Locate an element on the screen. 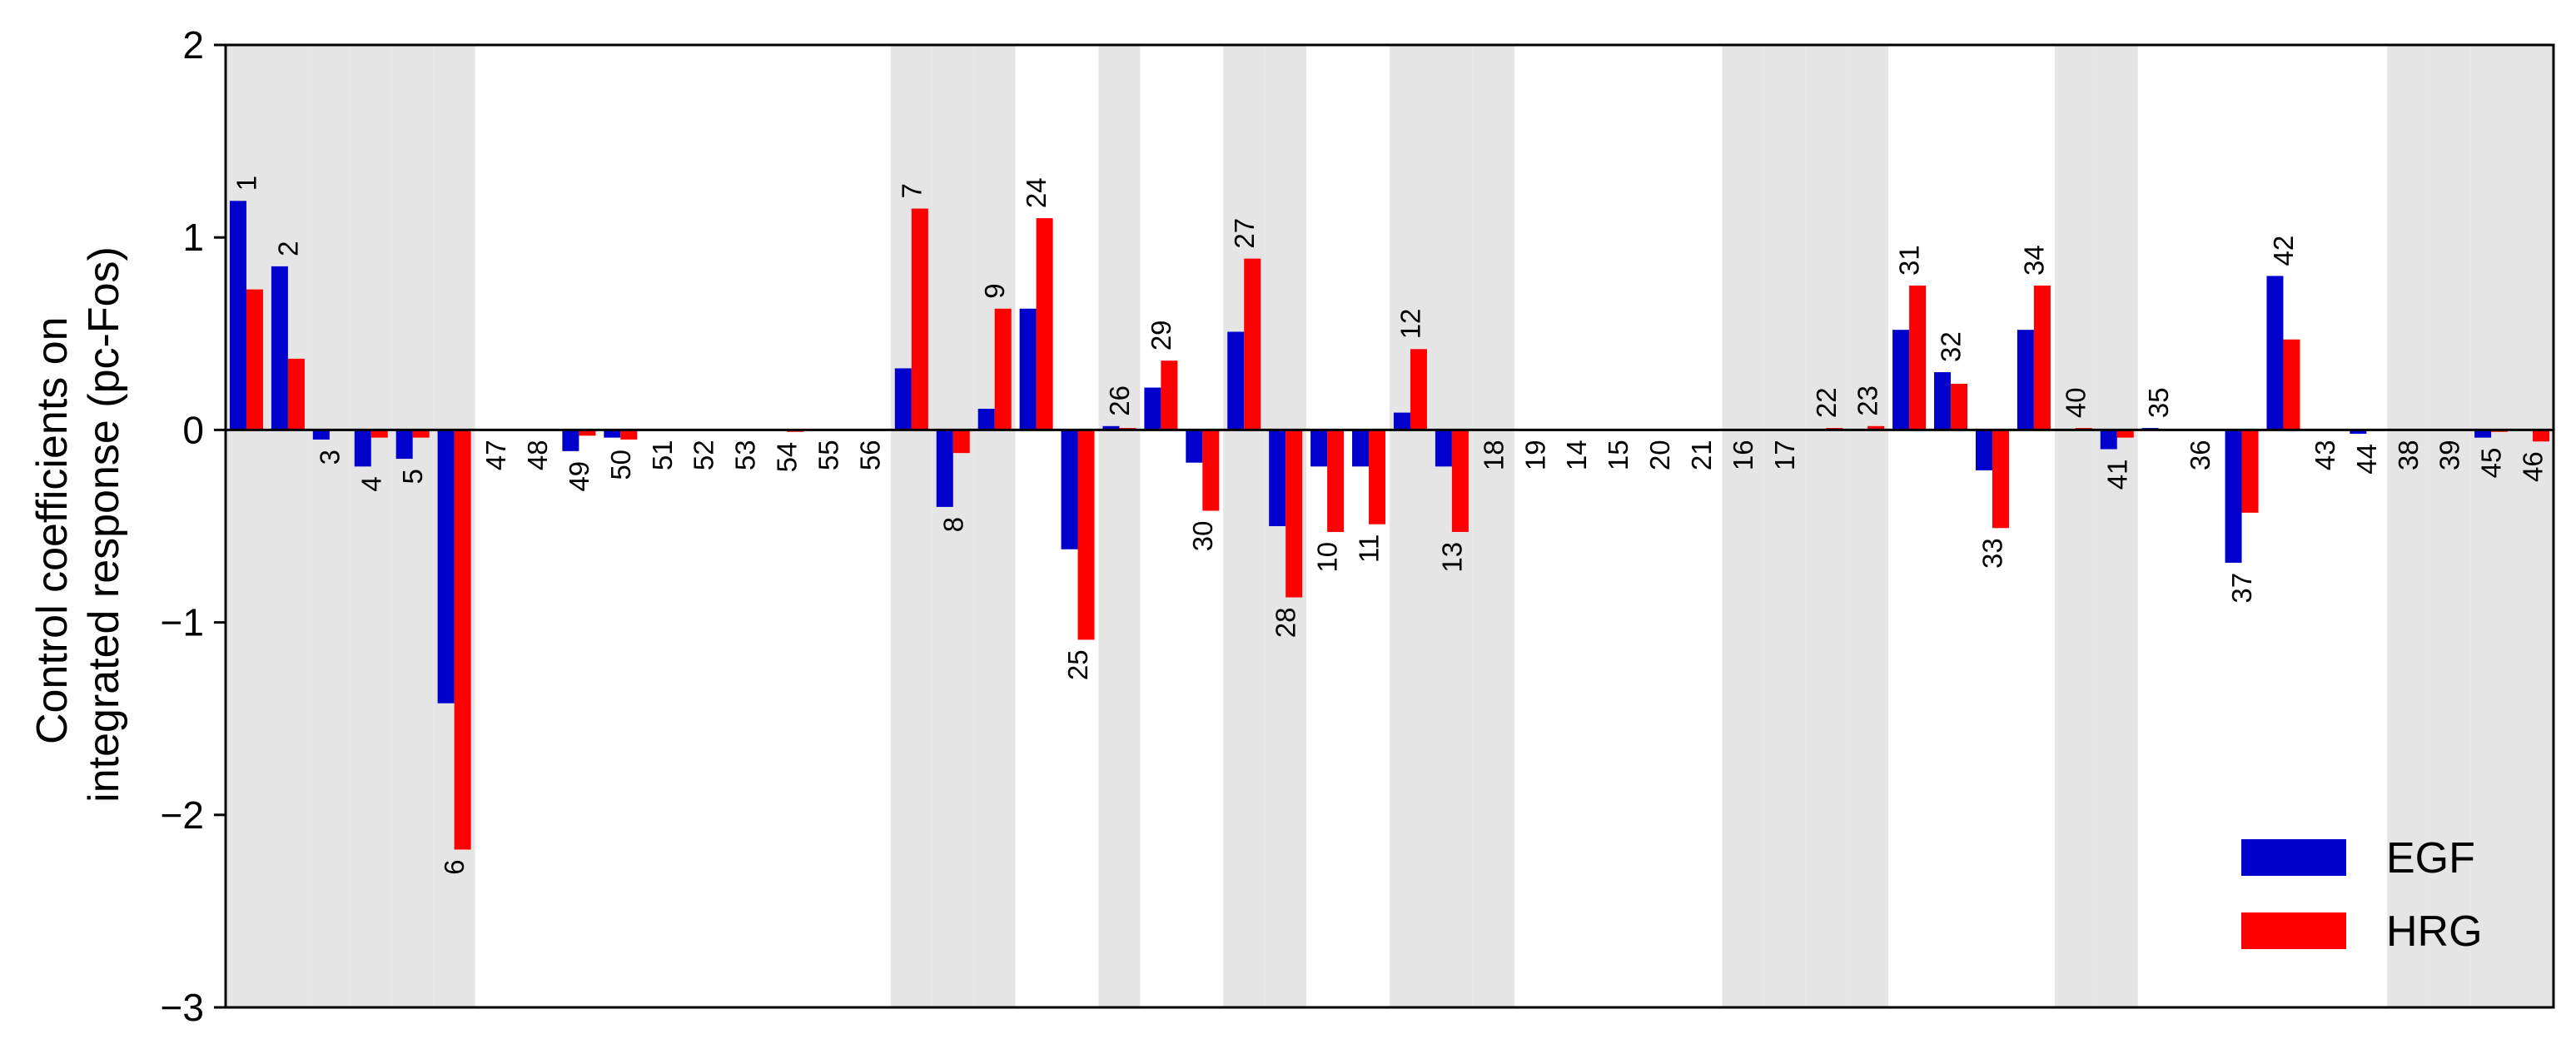 Image resolution: width=2576 pixels, height=1059 pixels. bar-label-33: 33 is located at coordinates (1992, 553).